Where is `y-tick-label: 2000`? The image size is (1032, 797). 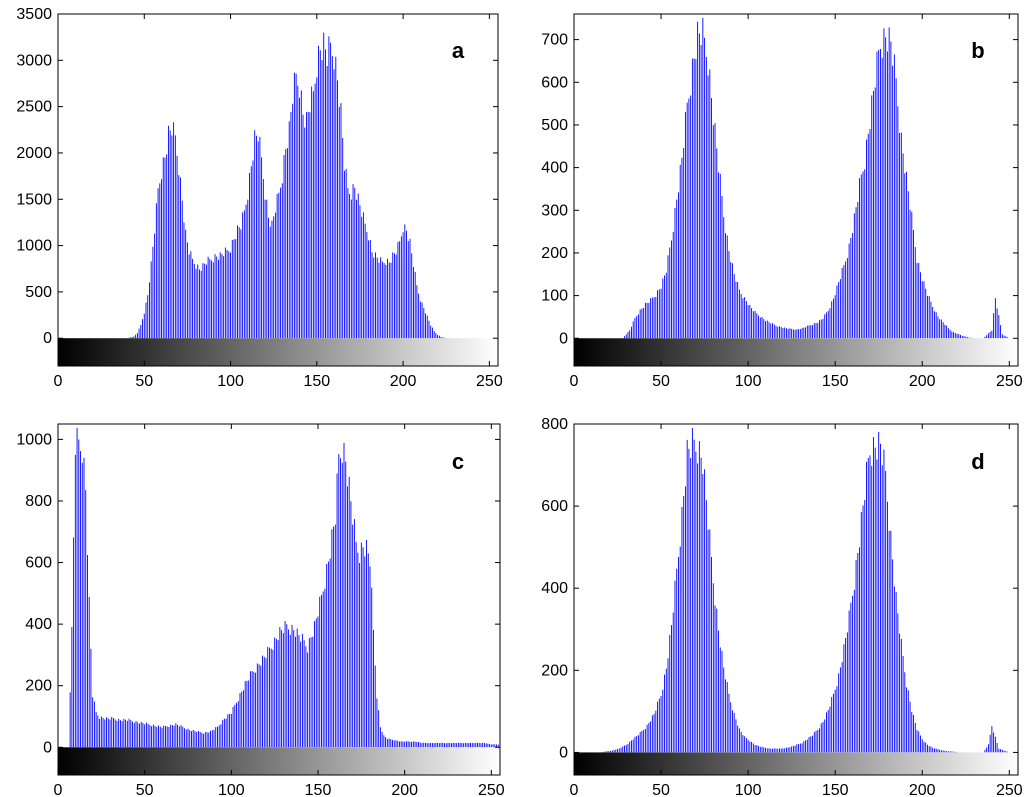 y-tick-label: 2000 is located at coordinates (34, 153).